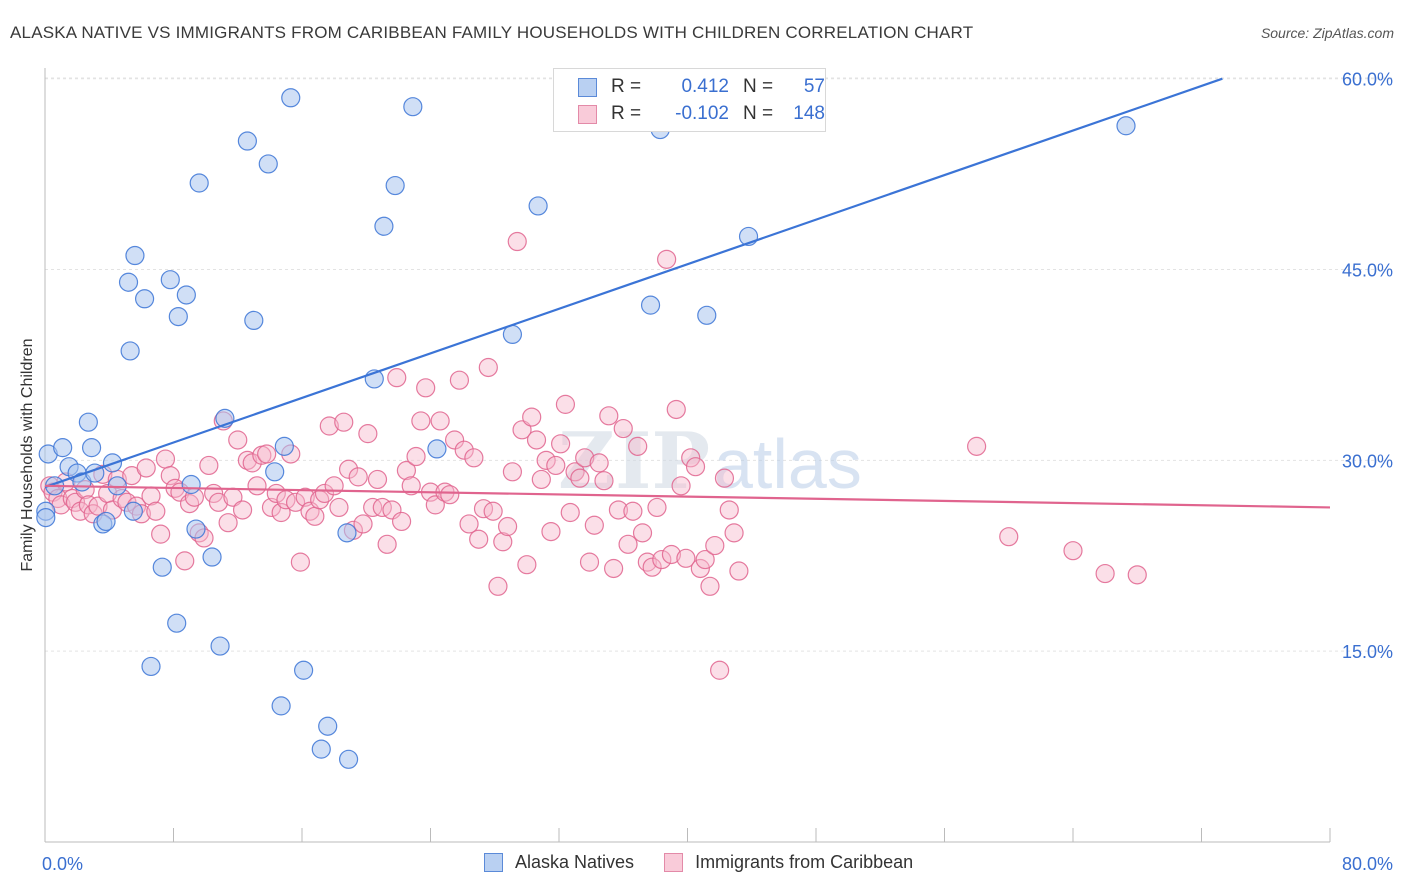 This screenshot has width=1406, height=892. What do you see at coordinates (705, 86) in the screenshot?
I see `legend-r-value: 0.412` at bounding box center [705, 86].